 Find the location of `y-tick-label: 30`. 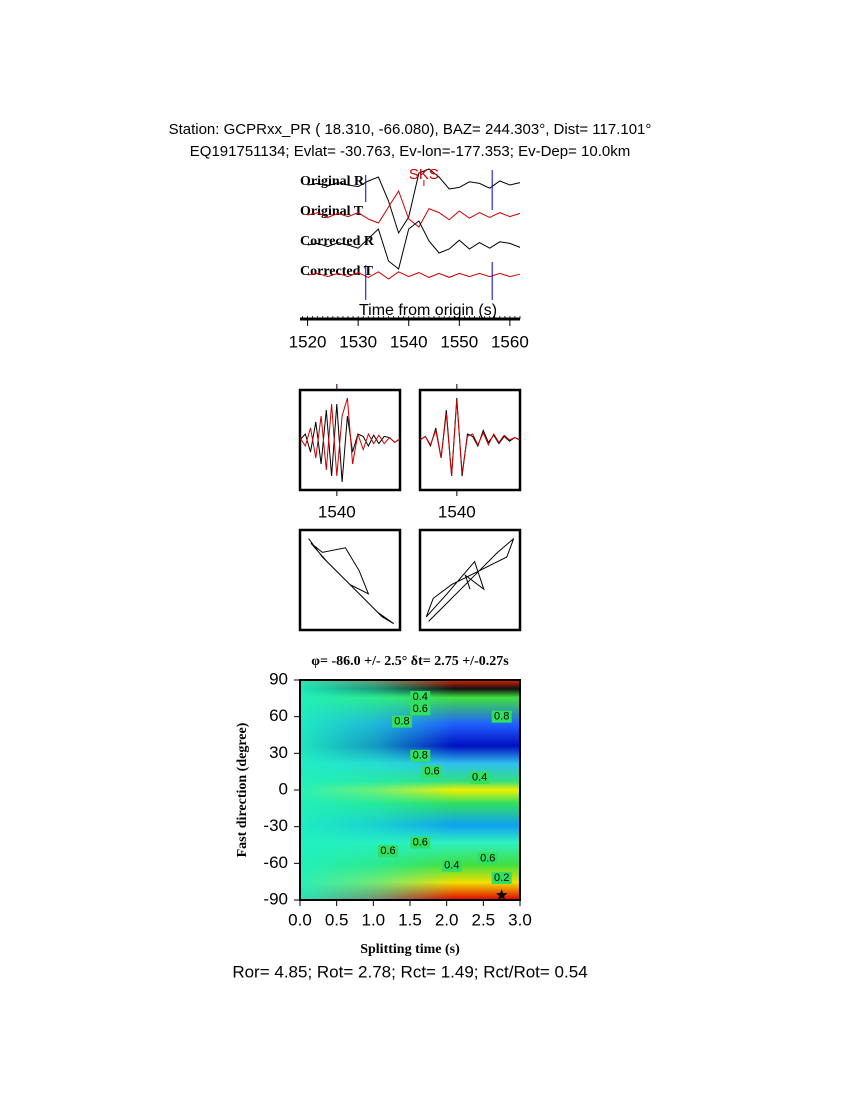

y-tick-label: 30 is located at coordinates (278, 752).